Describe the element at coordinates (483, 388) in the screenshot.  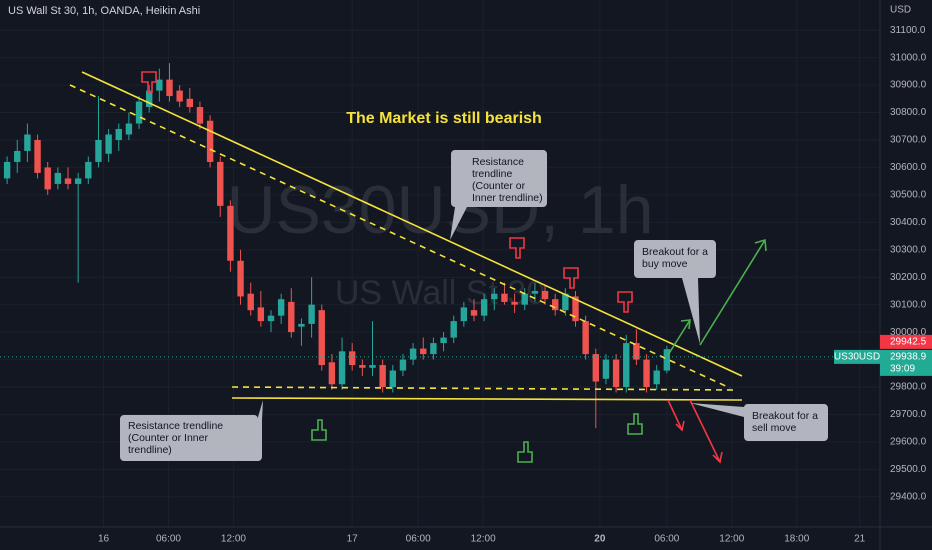
I see `inner-support-trendline` at that location.